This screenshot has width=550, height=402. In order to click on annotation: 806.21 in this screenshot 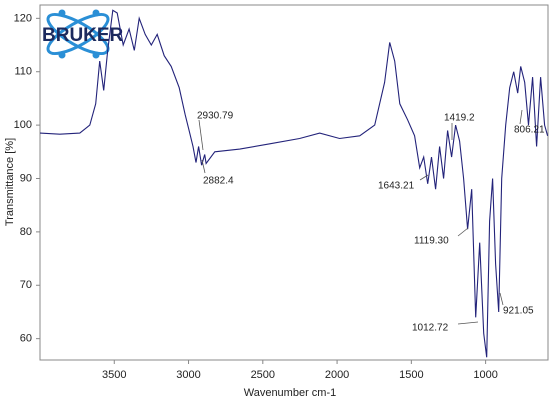, I will do `click(529, 130)`.